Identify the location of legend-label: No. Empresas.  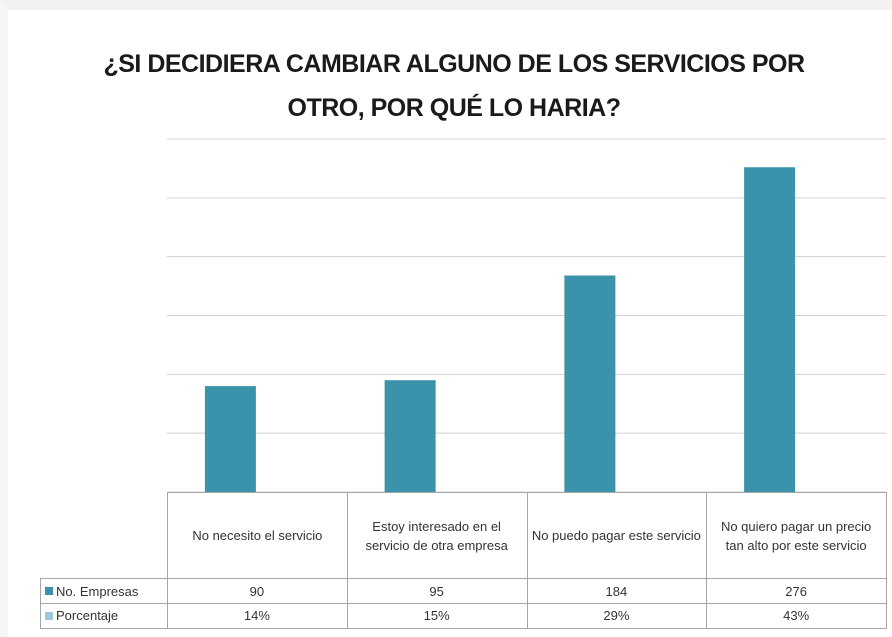
(97, 591).